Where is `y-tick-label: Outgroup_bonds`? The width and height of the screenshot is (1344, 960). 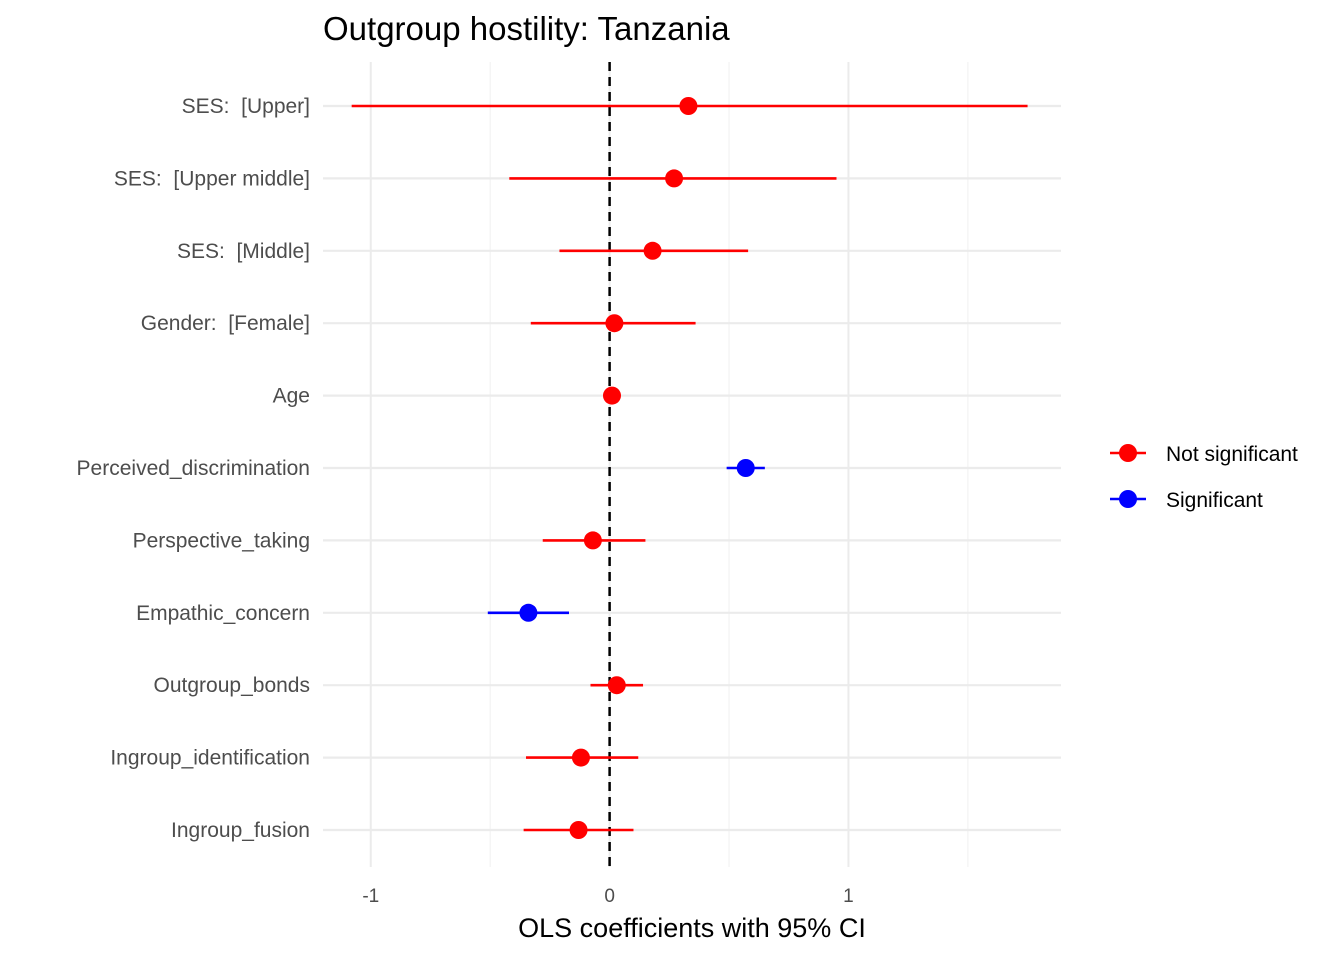 y-tick-label: Outgroup_bonds is located at coordinates (232, 685).